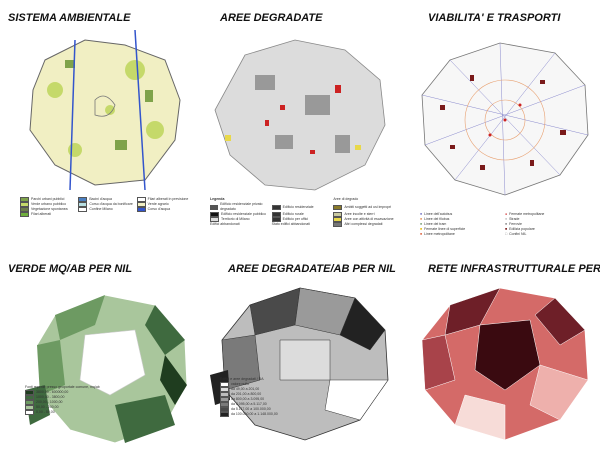  I want to click on legend-label: Corso d'acqua da bonificare, so click(111, 204).